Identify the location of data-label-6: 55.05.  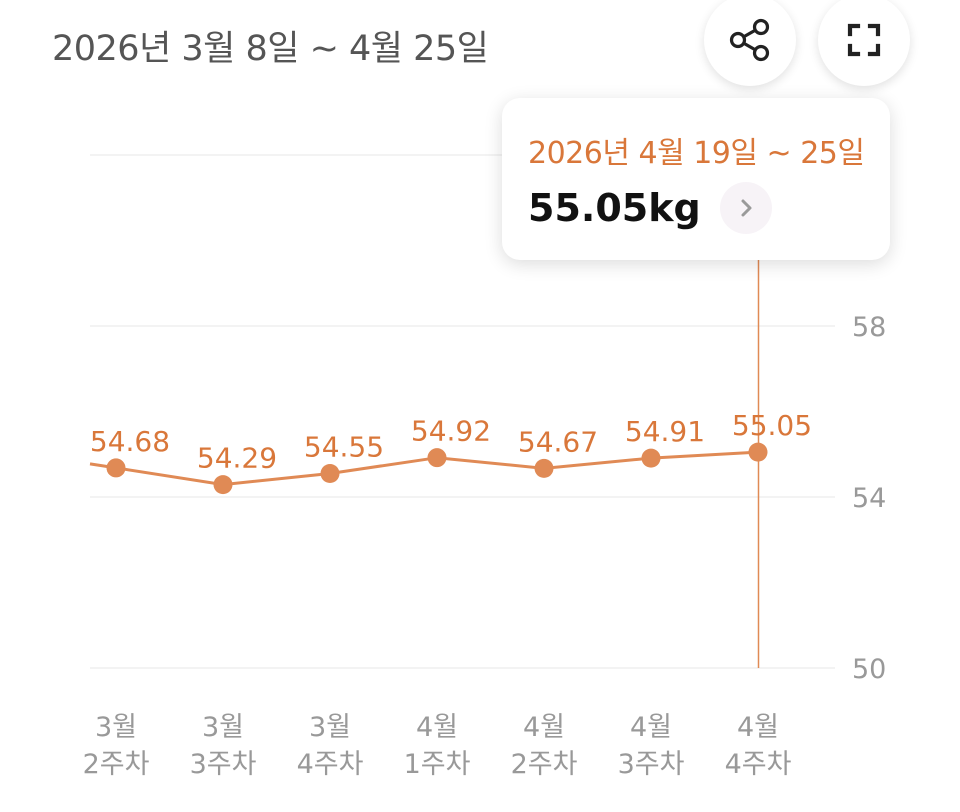
(772, 425).